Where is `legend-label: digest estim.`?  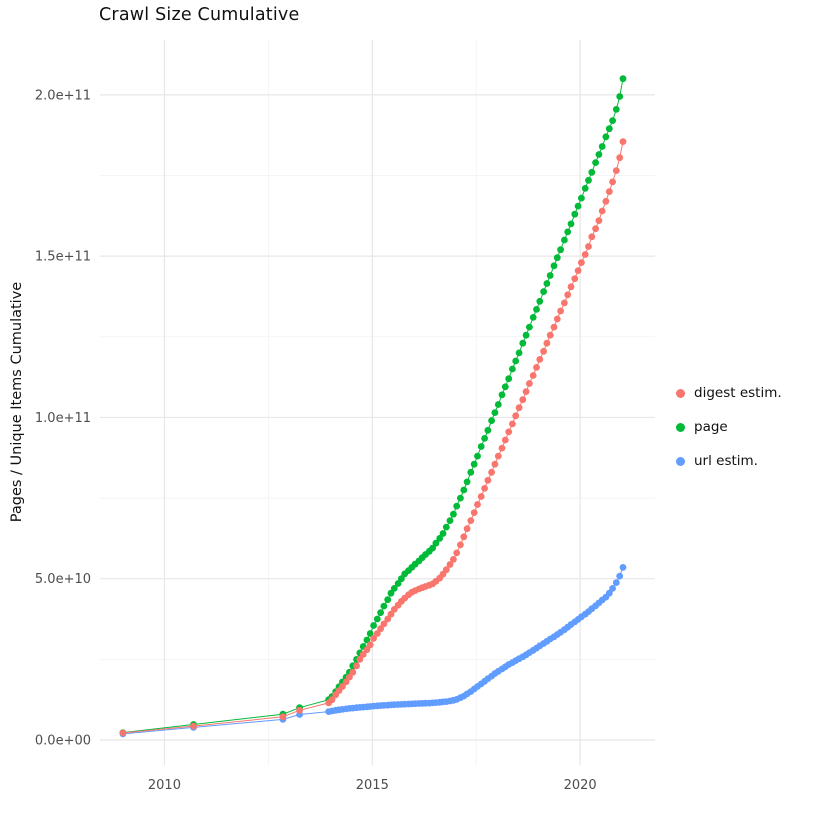 legend-label: digest estim. is located at coordinates (738, 393).